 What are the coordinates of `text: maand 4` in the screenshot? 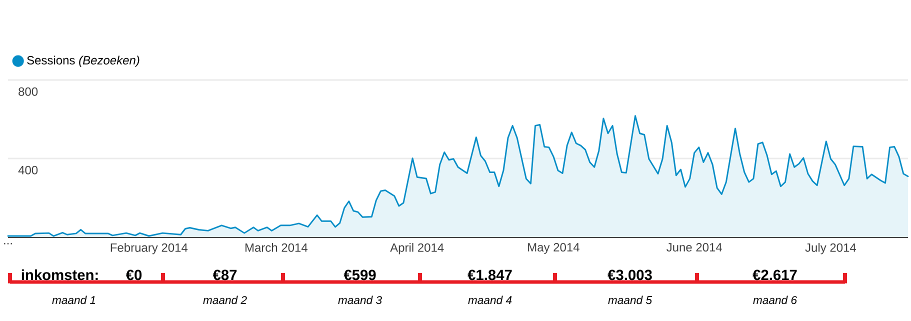 It's located at (490, 300).